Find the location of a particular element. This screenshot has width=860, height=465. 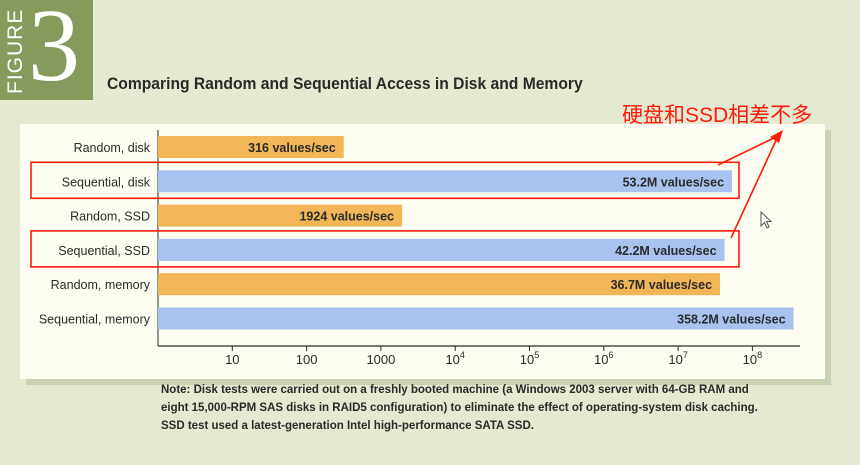

x-tick-label: 10 is located at coordinates (232, 359).